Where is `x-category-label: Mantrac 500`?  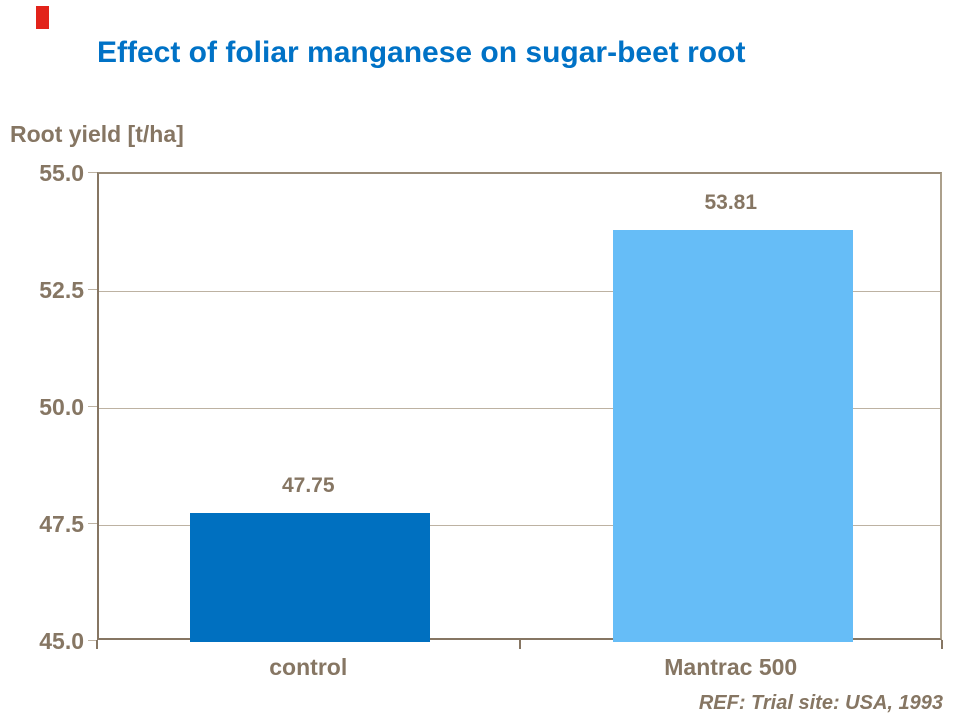
x-category-label: Mantrac 500 is located at coordinates (731, 667).